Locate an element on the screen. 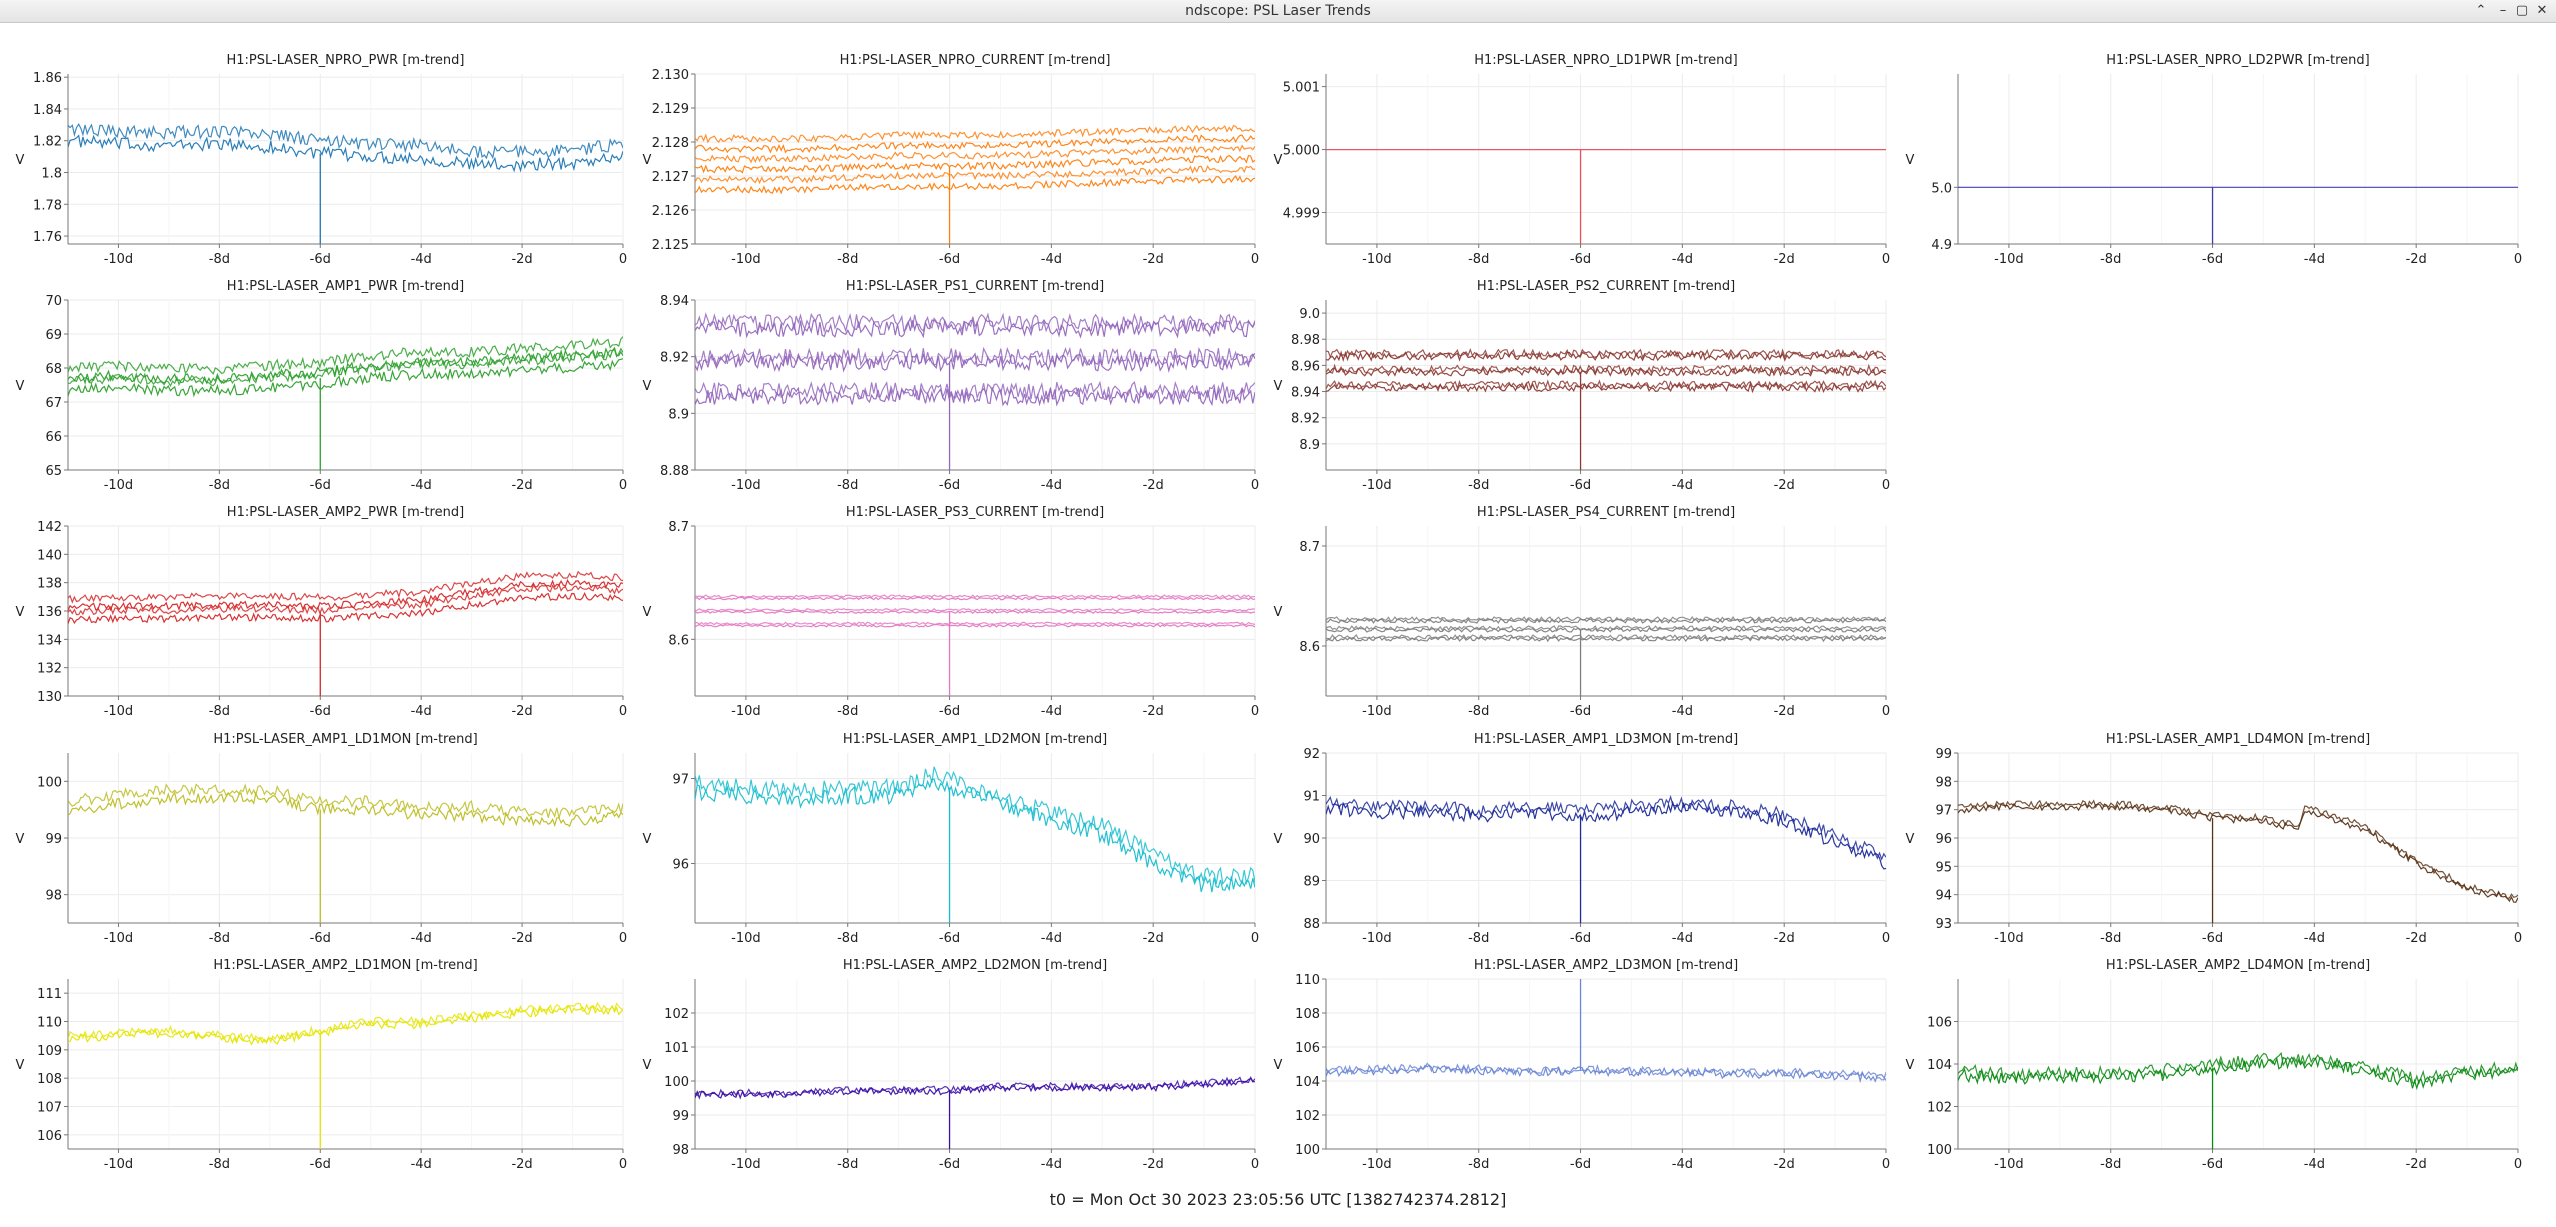  chart-title: H1:PSL-LASER_PS4_CURRENT [m-trend] is located at coordinates (1606, 512).